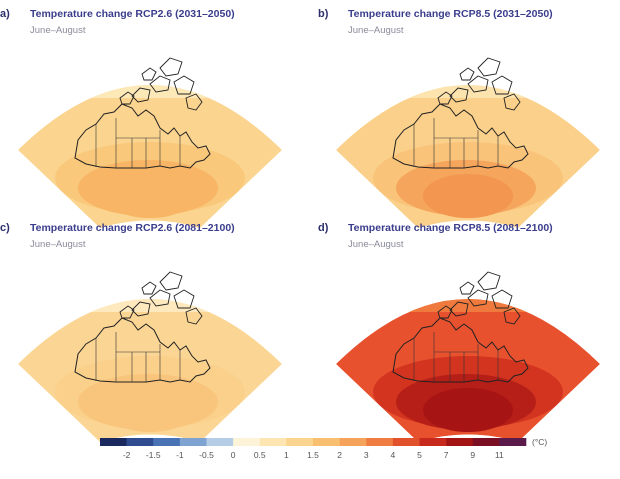  Describe the element at coordinates (206, 455) in the screenshot. I see `legend-tick-label: -0.5` at that location.